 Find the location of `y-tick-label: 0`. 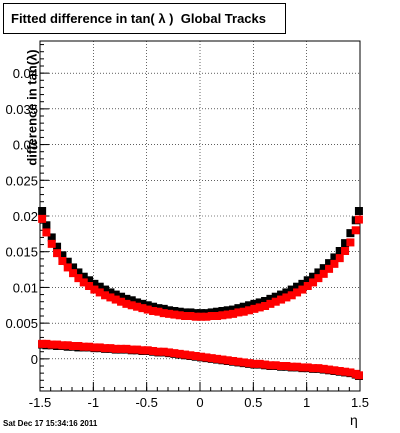

y-tick-label: 0 is located at coordinates (34, 359).